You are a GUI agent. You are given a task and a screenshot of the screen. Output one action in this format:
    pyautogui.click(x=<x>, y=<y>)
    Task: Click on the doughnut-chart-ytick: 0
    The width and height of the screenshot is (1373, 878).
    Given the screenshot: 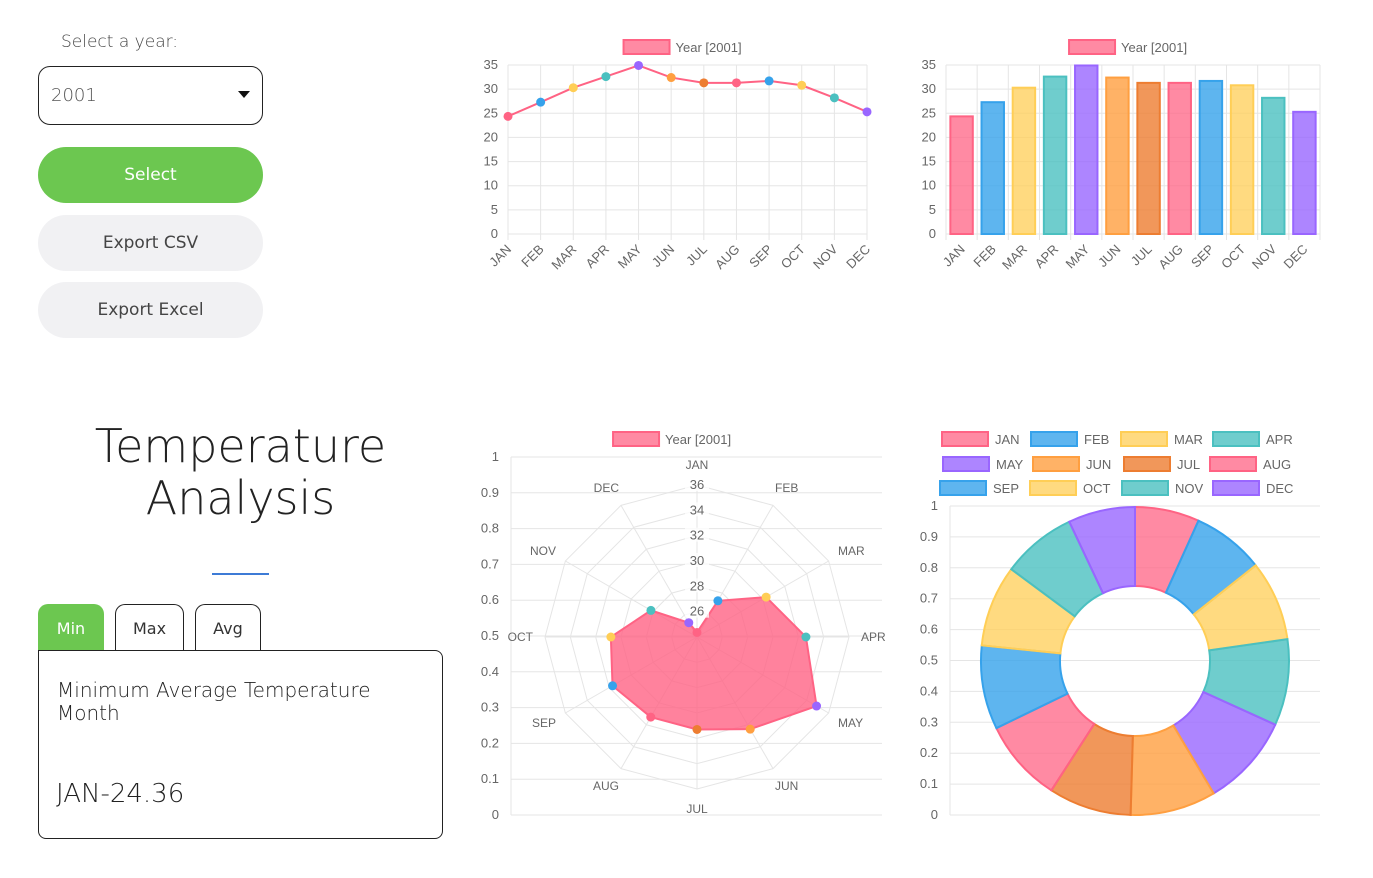 What is the action you would take?
    pyautogui.click(x=934, y=814)
    